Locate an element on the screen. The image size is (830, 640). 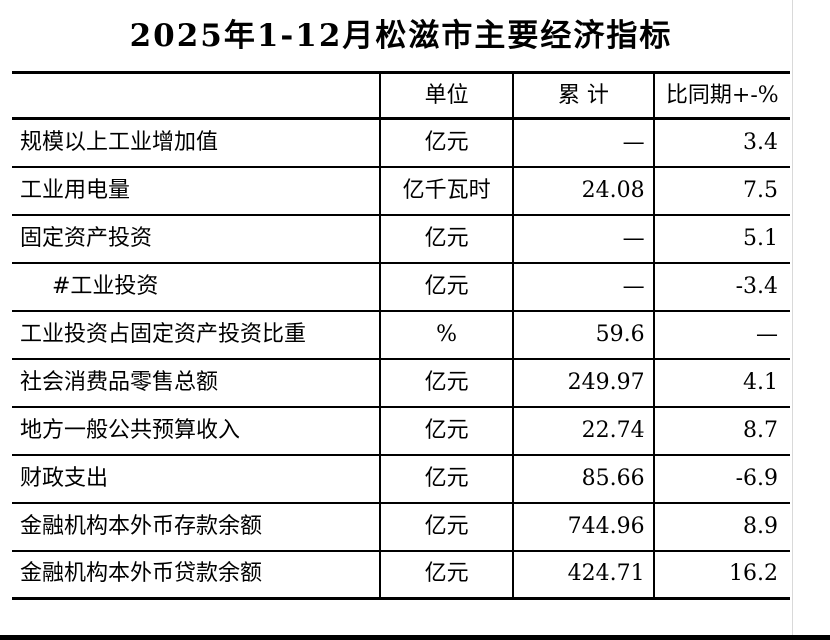
cell-yoy: — is located at coordinates (767, 334).